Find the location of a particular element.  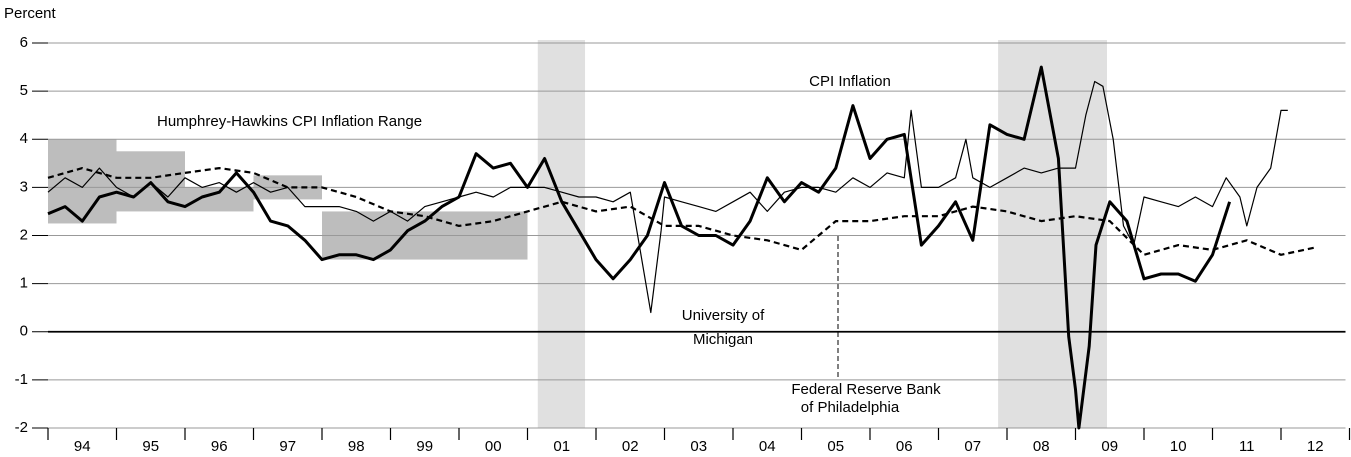

series-label: Federal Reserve Bank is located at coordinates (866, 389).